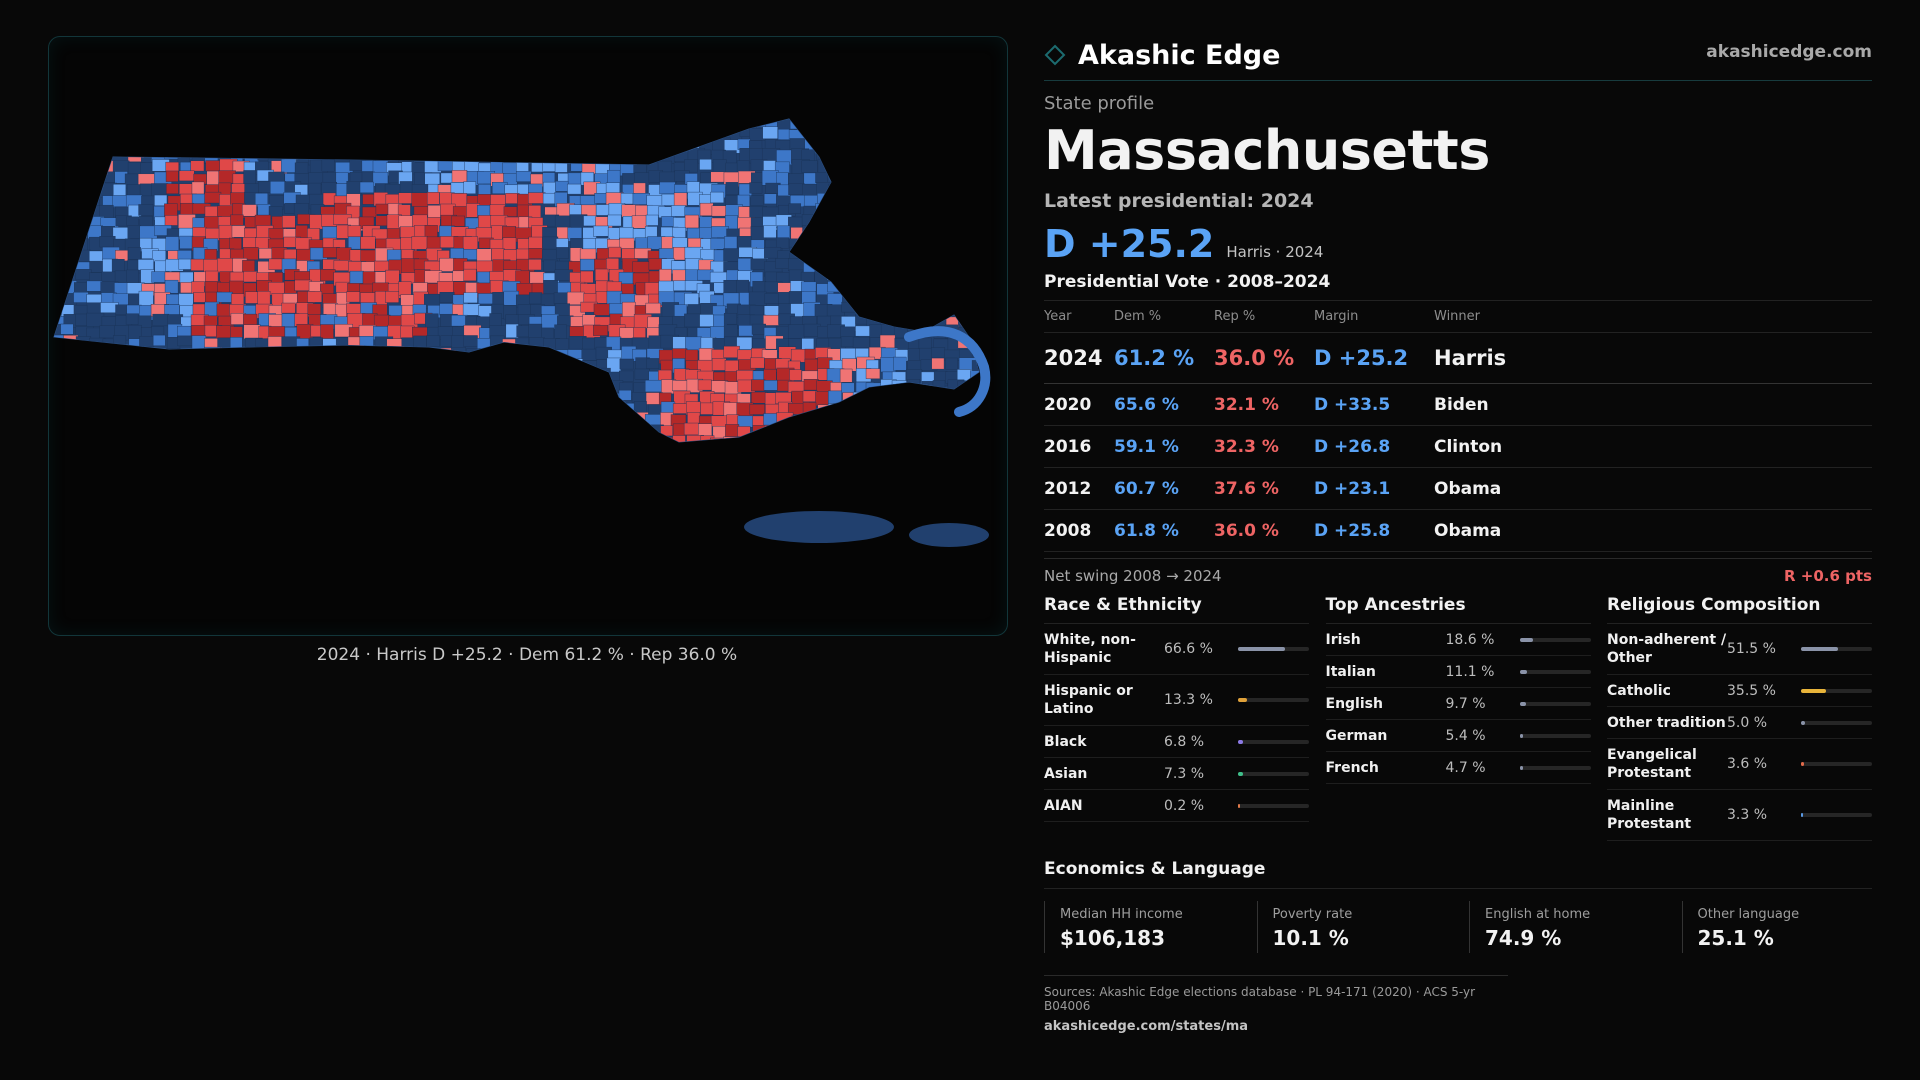 The width and height of the screenshot is (1920, 1080). Describe the element at coordinates (1789, 52) in the screenshot. I see `brand-url-link: akashicedge.com` at that location.